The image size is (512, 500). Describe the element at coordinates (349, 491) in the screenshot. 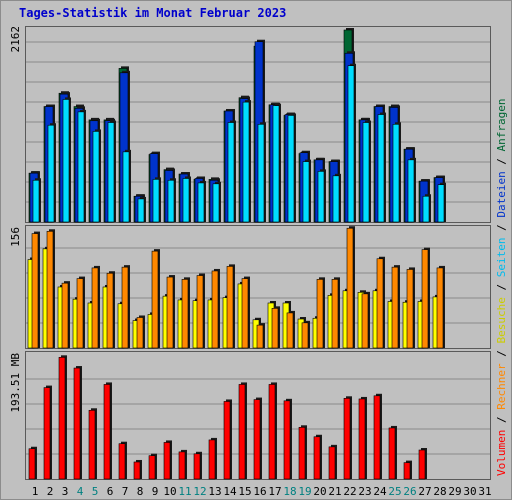

I see `x-tick-label: 22` at that location.